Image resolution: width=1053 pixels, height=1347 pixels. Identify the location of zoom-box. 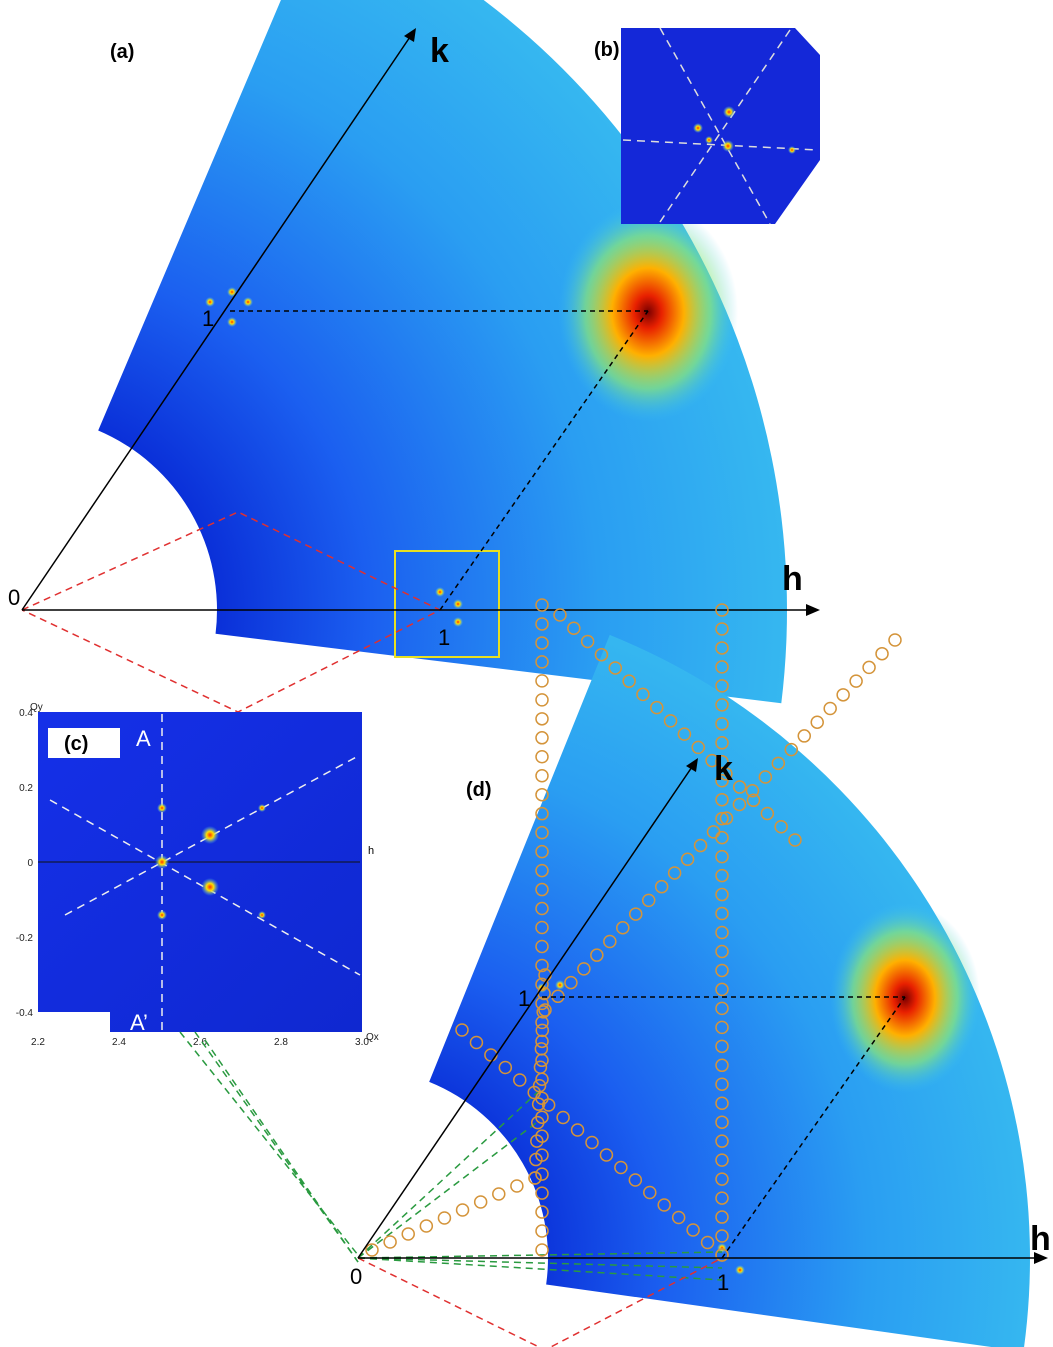
(447, 604).